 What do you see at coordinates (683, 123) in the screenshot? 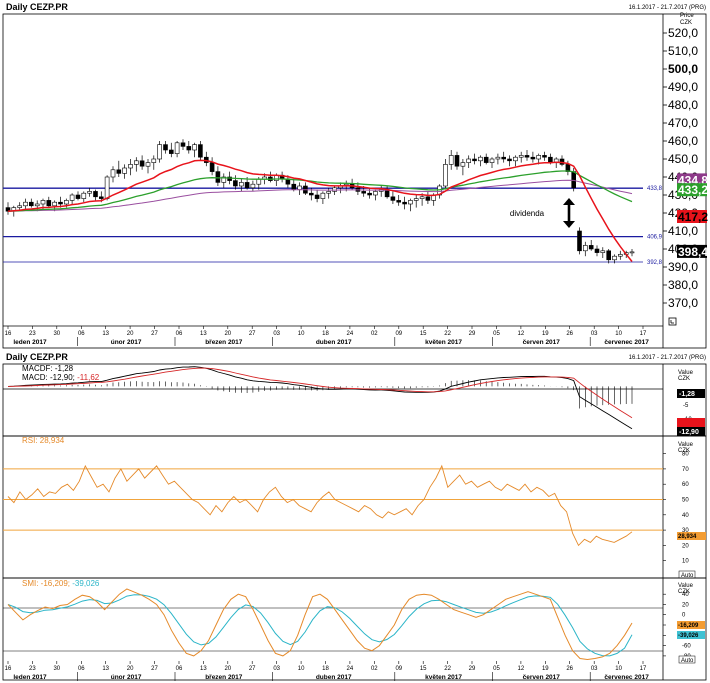
I see `price-tick-label: 470,0` at bounding box center [683, 123].